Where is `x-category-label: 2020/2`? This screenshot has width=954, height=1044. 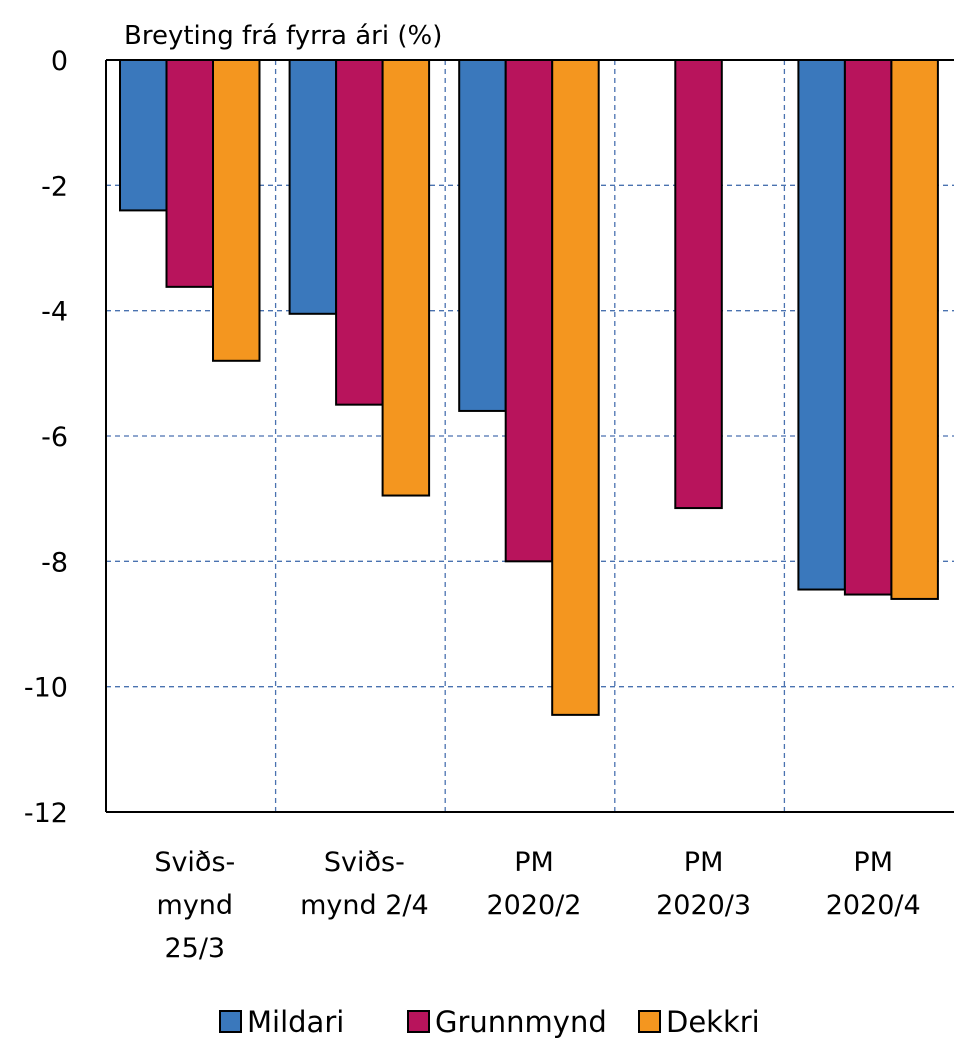 x-category-label: 2020/2 is located at coordinates (534, 905).